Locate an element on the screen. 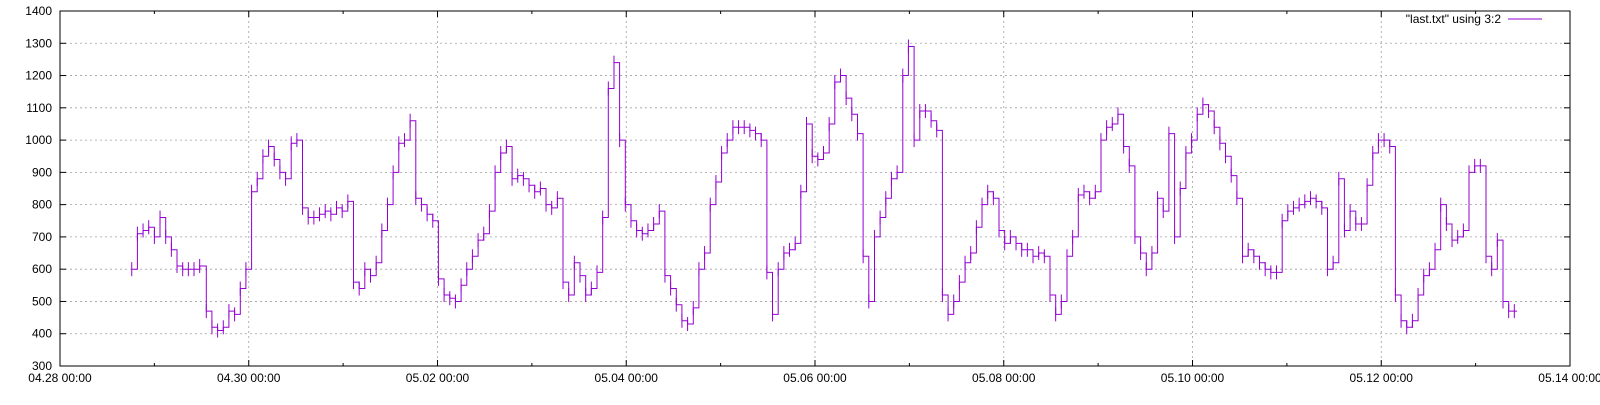 This screenshot has height=405, width=1600. y-tick-label: 900 is located at coordinates (42, 172).